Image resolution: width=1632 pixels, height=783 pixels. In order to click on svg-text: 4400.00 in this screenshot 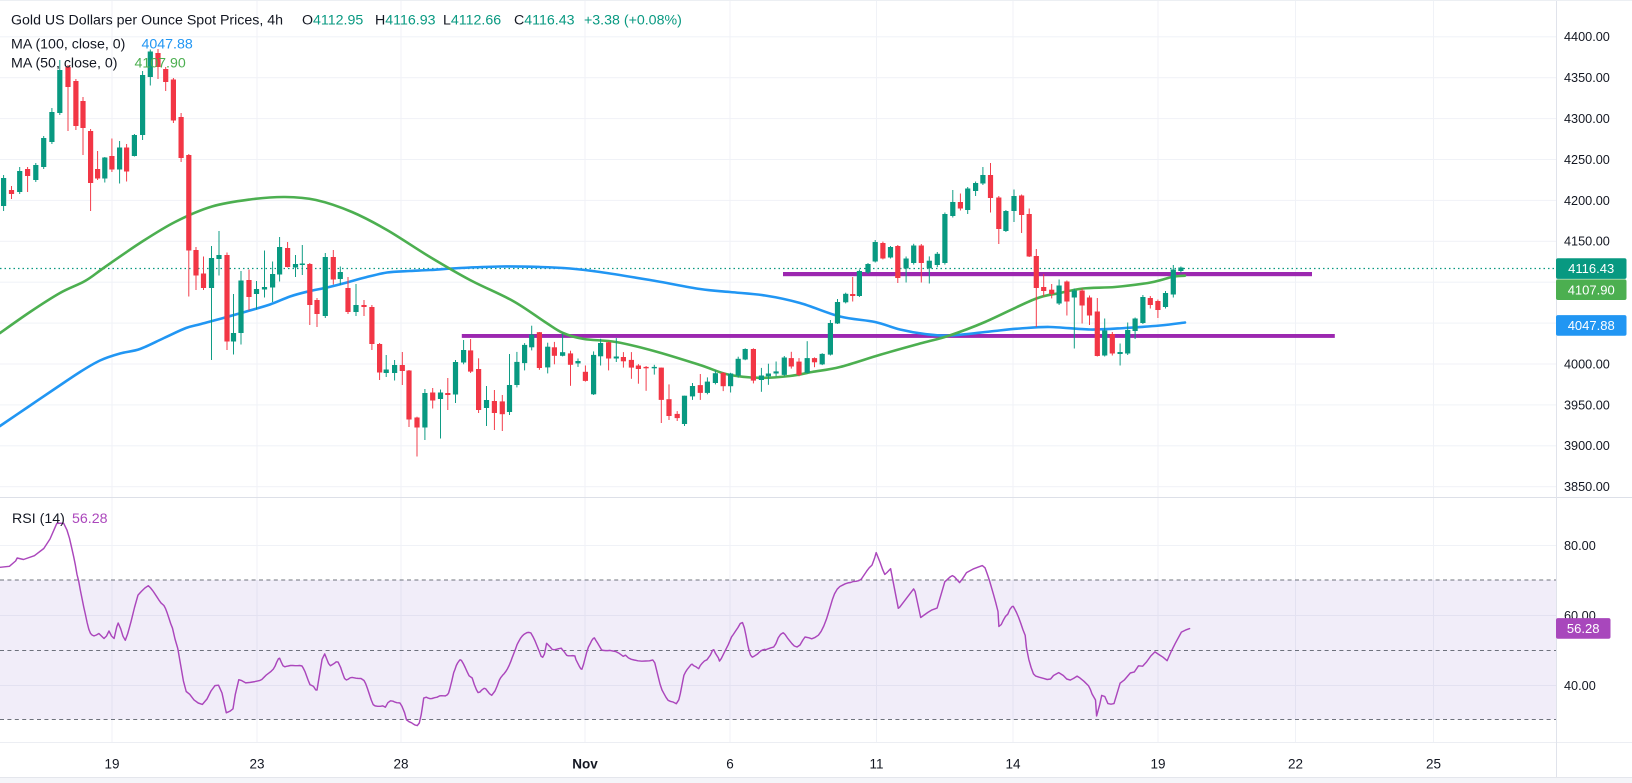, I will do `click(1587, 37)`.